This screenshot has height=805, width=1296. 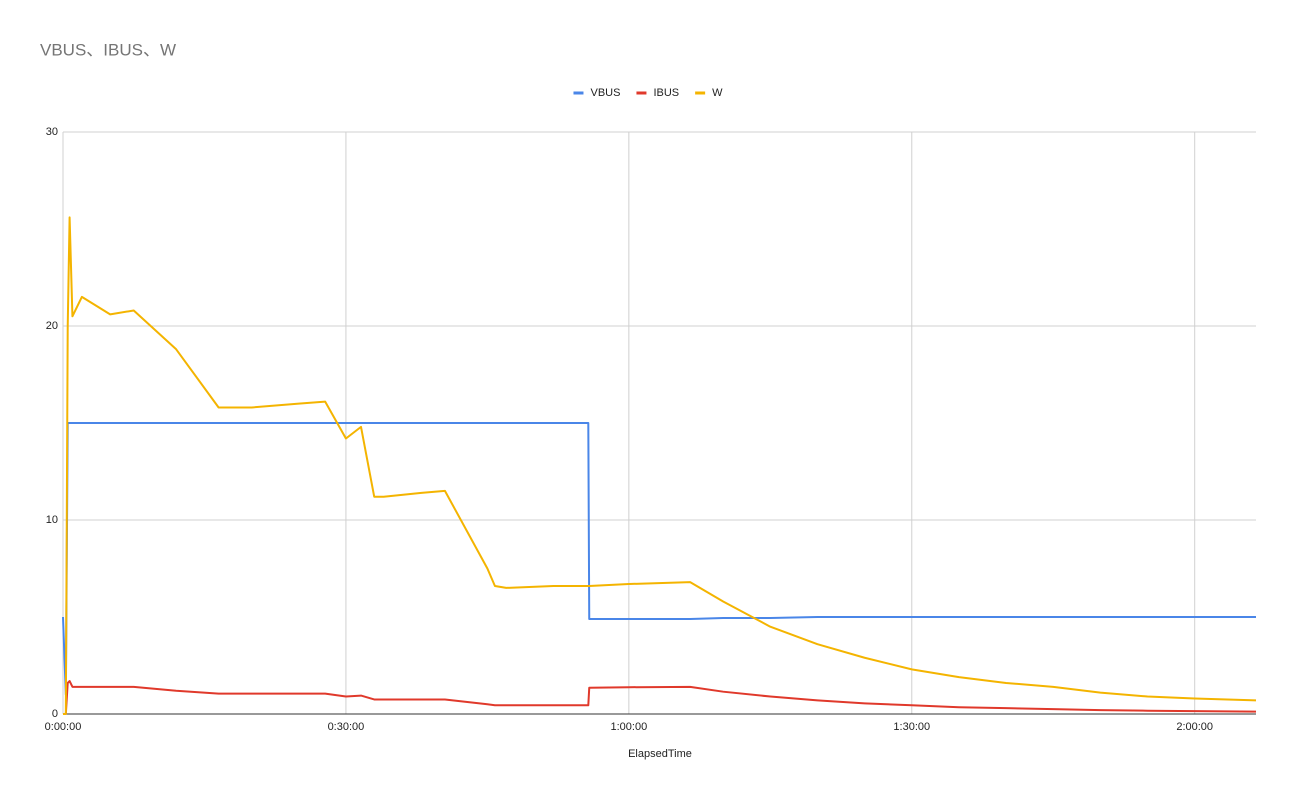 What do you see at coordinates (666, 93) in the screenshot?
I see `legend-label: IBUS` at bounding box center [666, 93].